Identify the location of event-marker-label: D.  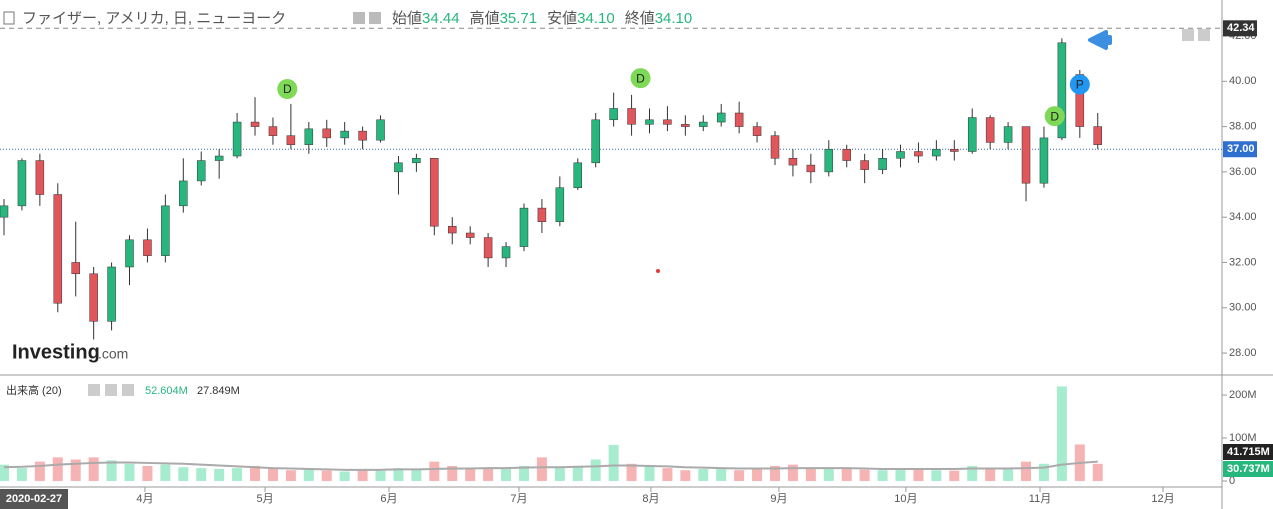
(287, 89).